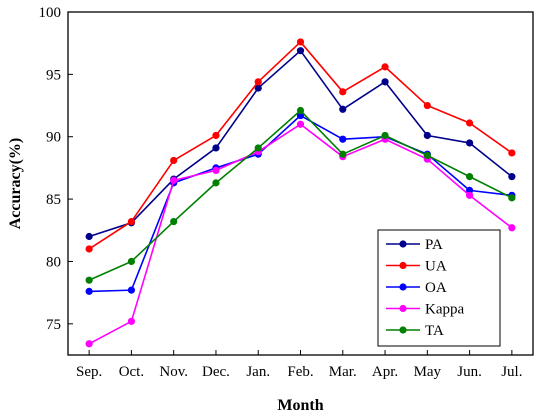 The width and height of the screenshot is (550, 420). Describe the element at coordinates (444, 310) in the screenshot. I see `legend-label: Kappa` at that location.